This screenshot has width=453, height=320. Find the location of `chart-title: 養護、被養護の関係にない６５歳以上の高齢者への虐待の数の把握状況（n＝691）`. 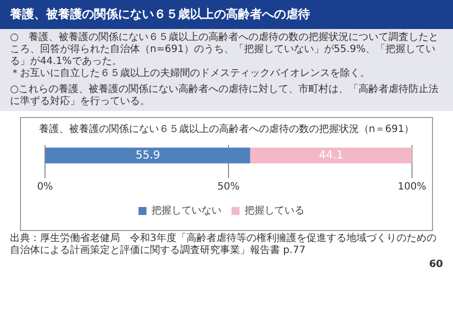

chart-title: 養護、被養護の関係にない６５歳以上の高齢者への虐待の数の把握状況（n＝691） is located at coordinates (227, 129).